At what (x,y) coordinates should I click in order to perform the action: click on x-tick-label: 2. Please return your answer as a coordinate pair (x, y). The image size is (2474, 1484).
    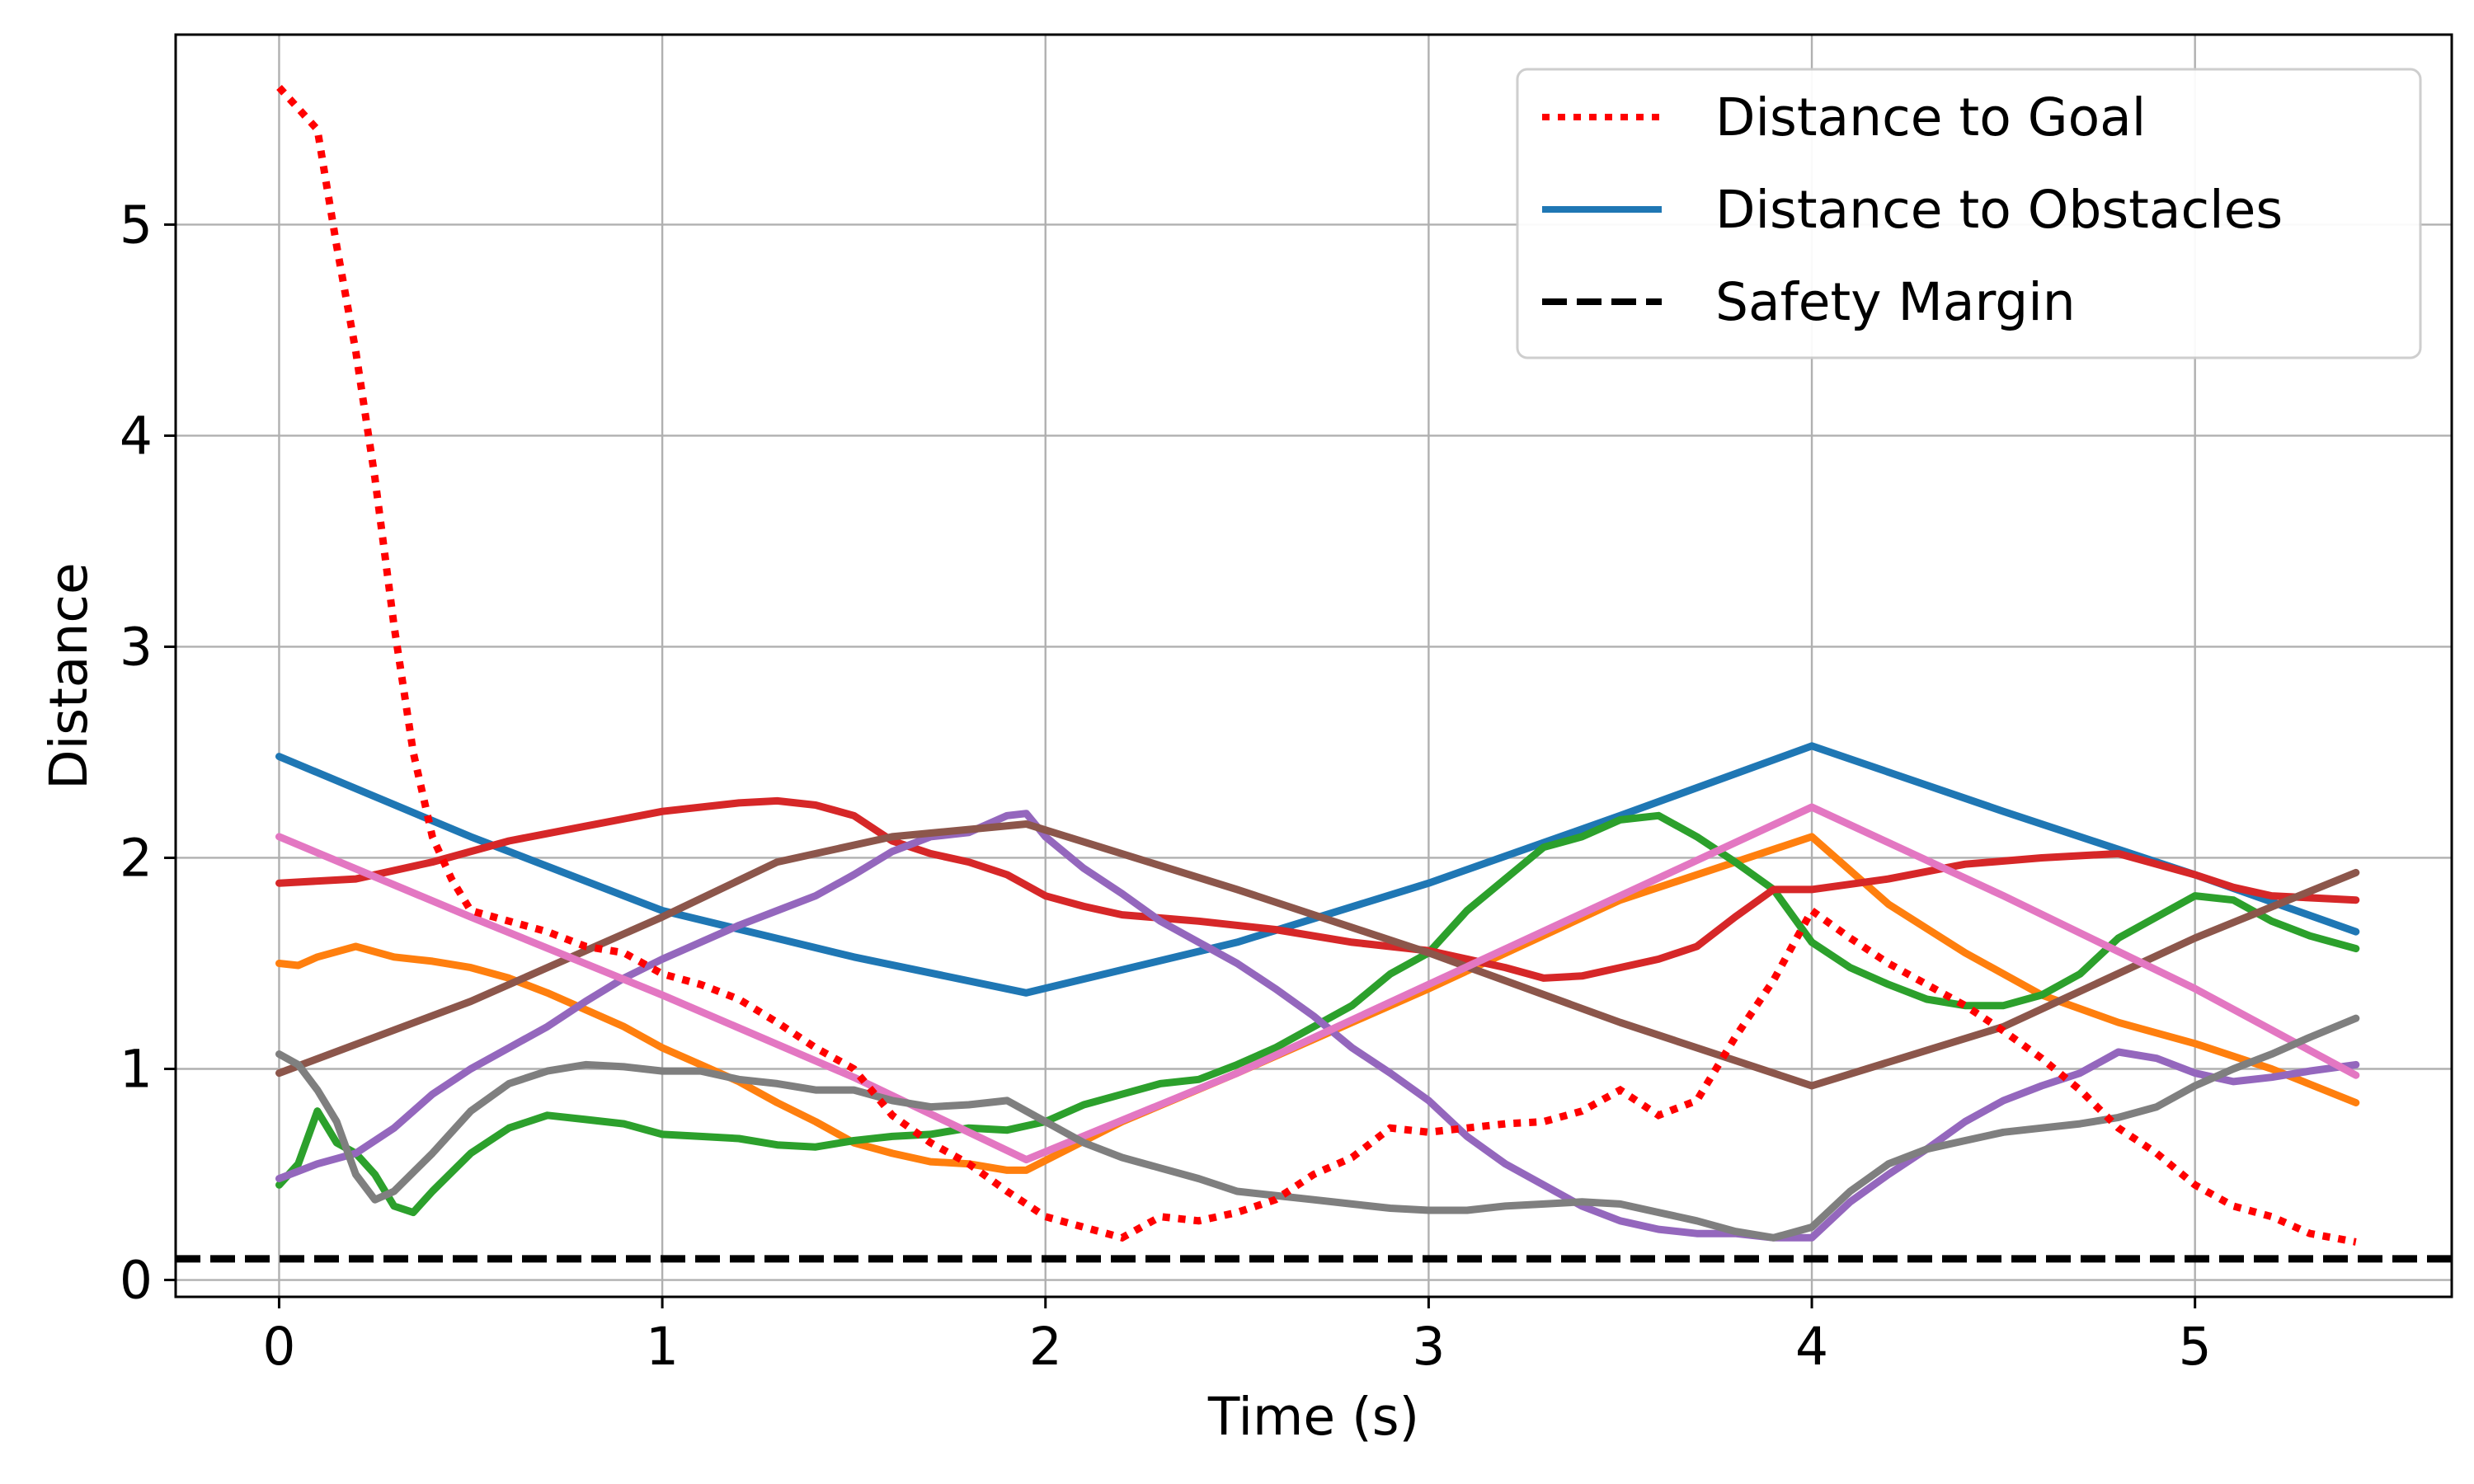
    Looking at the image, I should click on (1045, 1347).